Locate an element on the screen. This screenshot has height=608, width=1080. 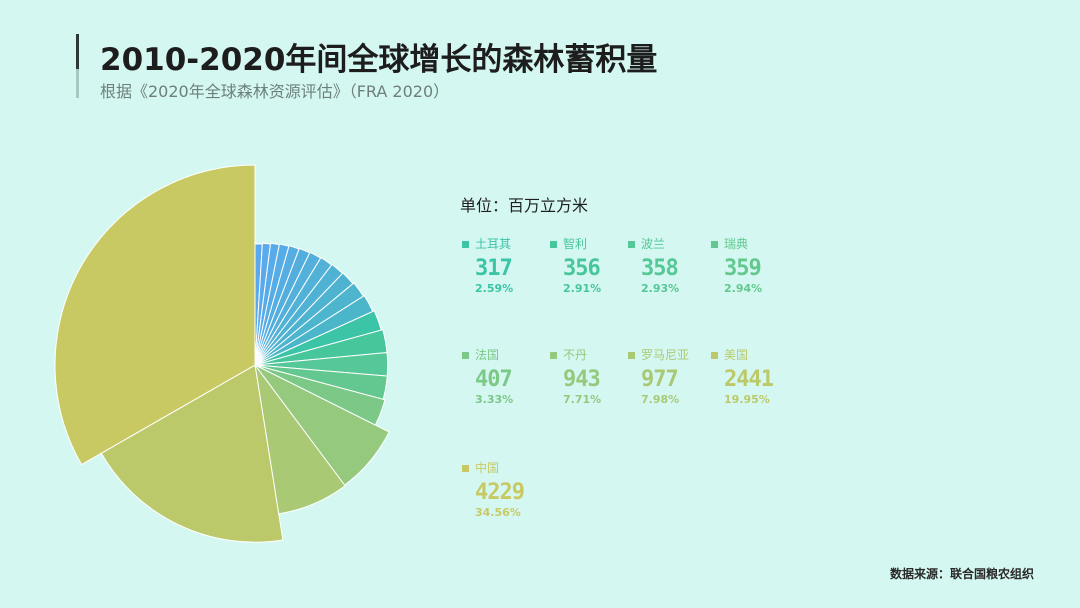
legend-entry: 瑞典 359 2.94% is located at coordinates (756, 266).